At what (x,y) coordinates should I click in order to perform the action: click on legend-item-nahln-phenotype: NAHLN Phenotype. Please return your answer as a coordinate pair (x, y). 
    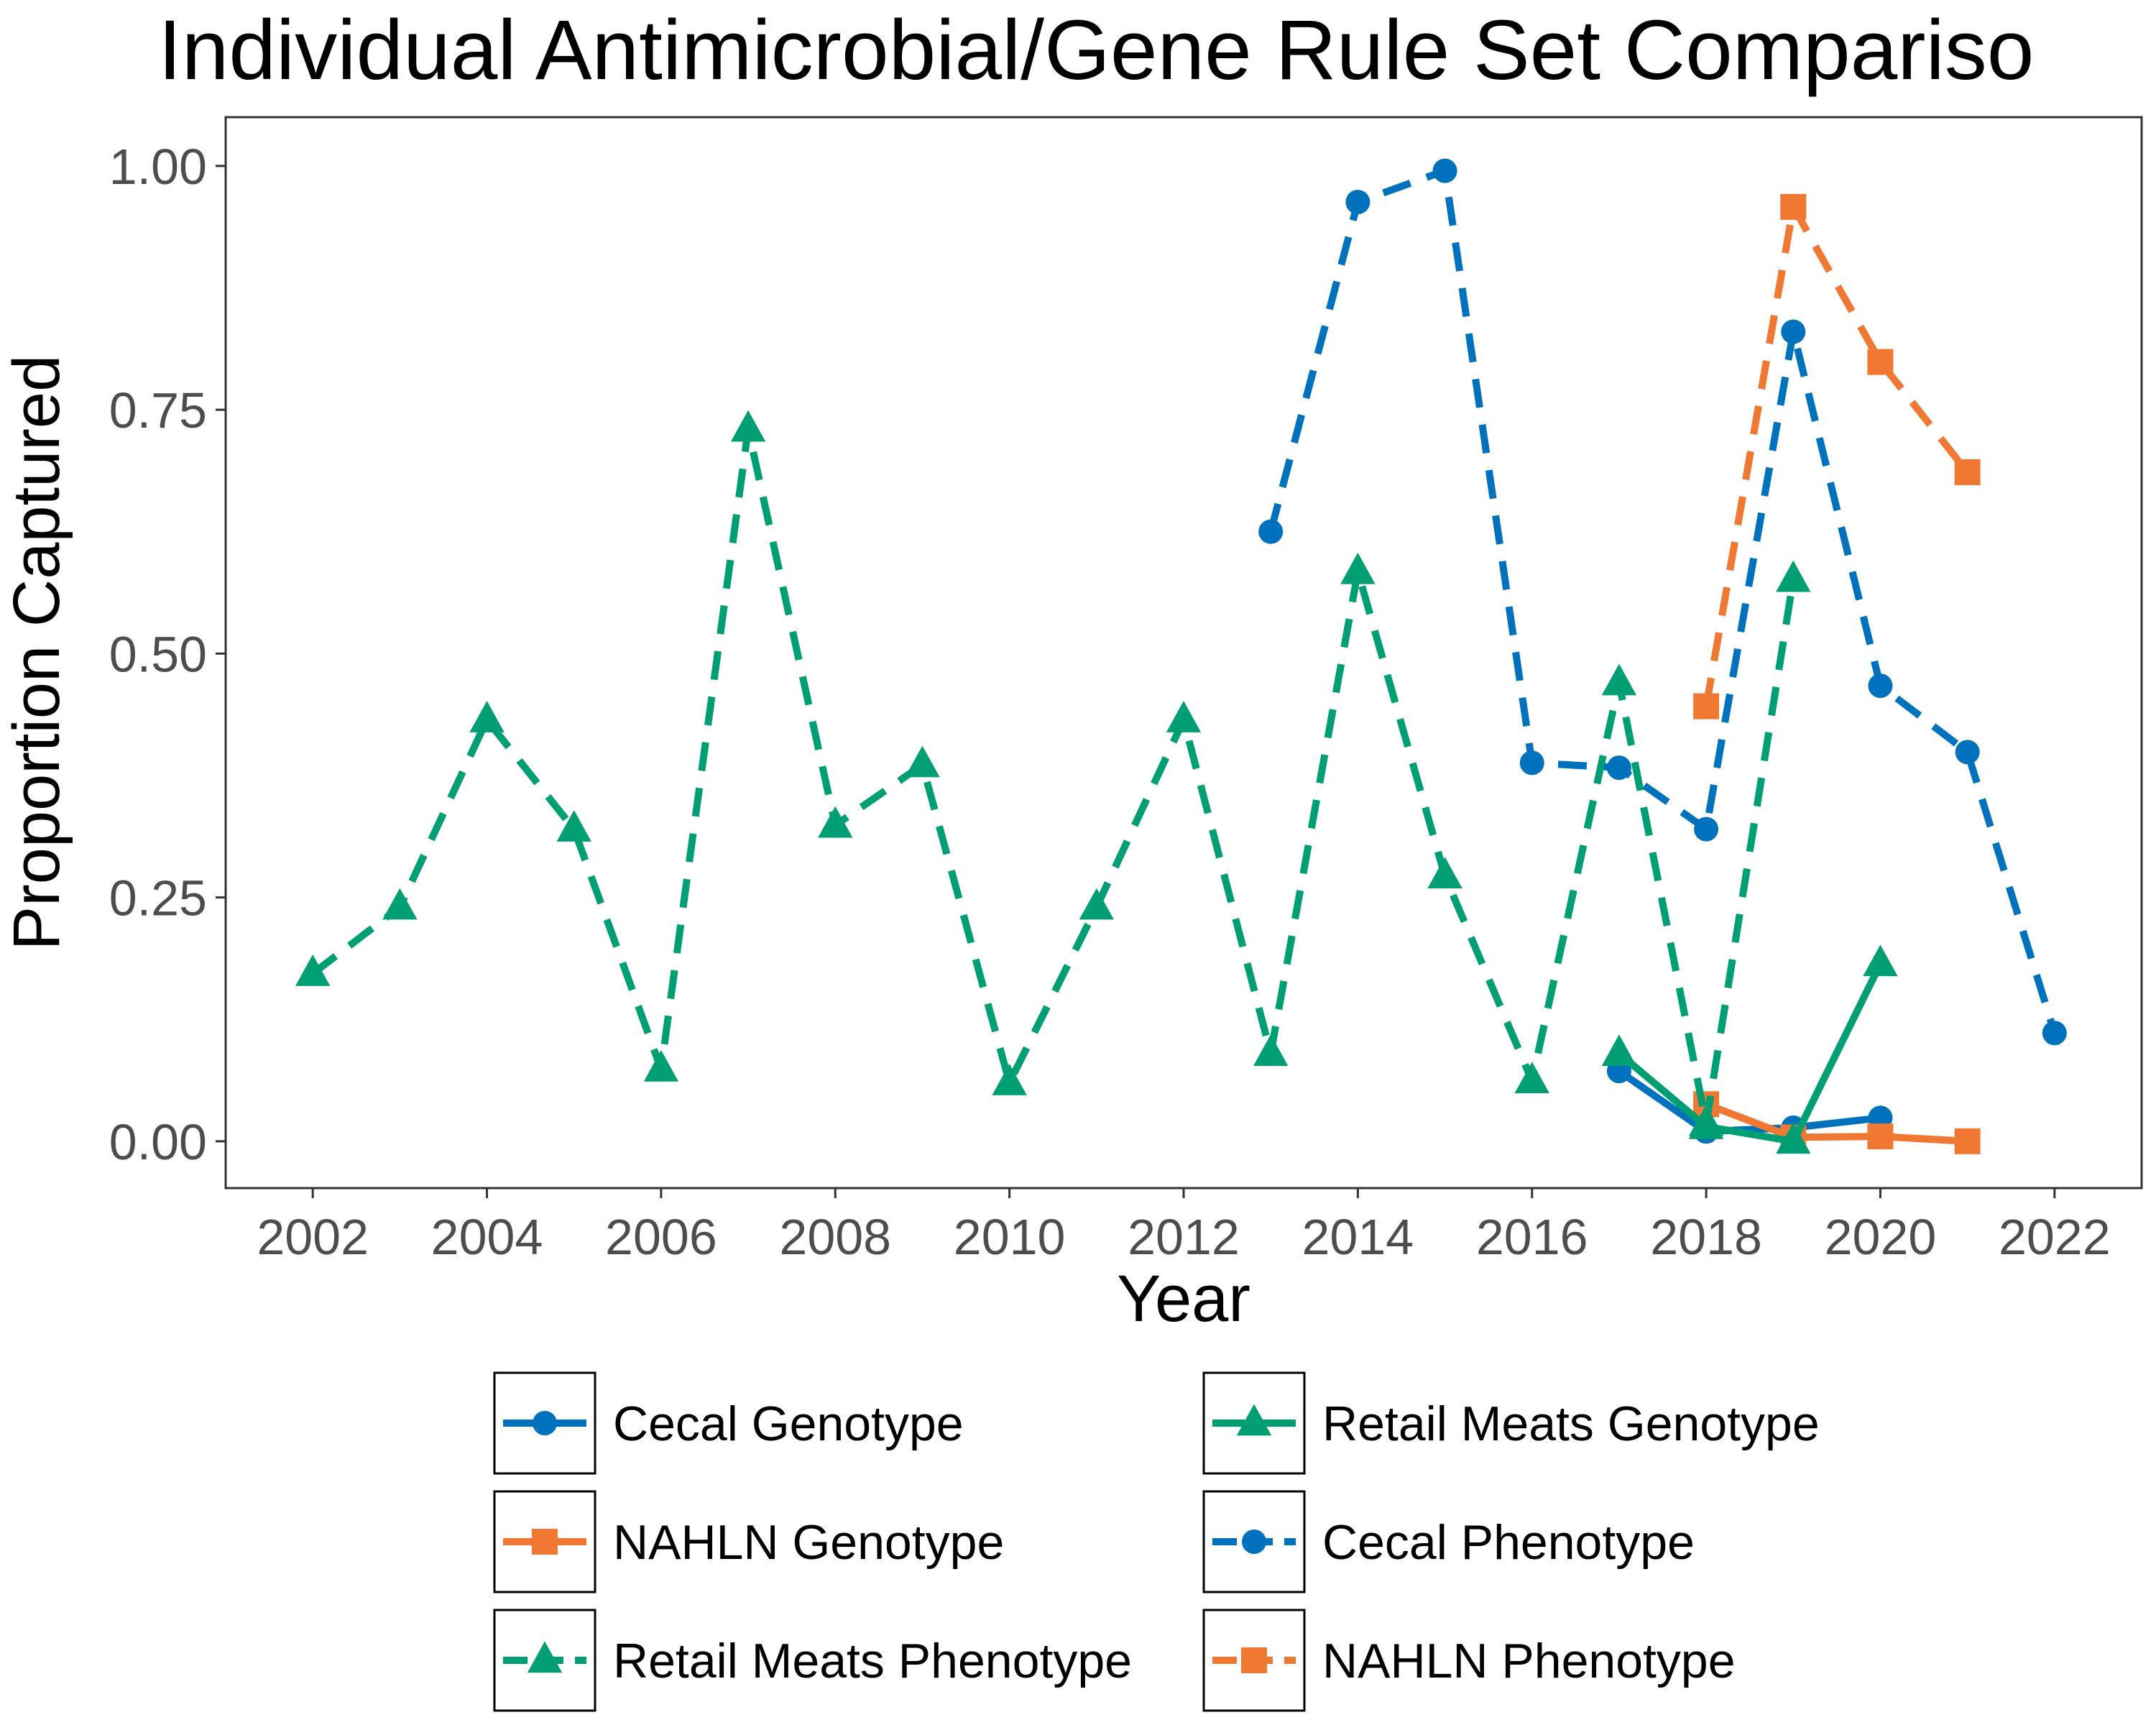
    Looking at the image, I should click on (1469, 1660).